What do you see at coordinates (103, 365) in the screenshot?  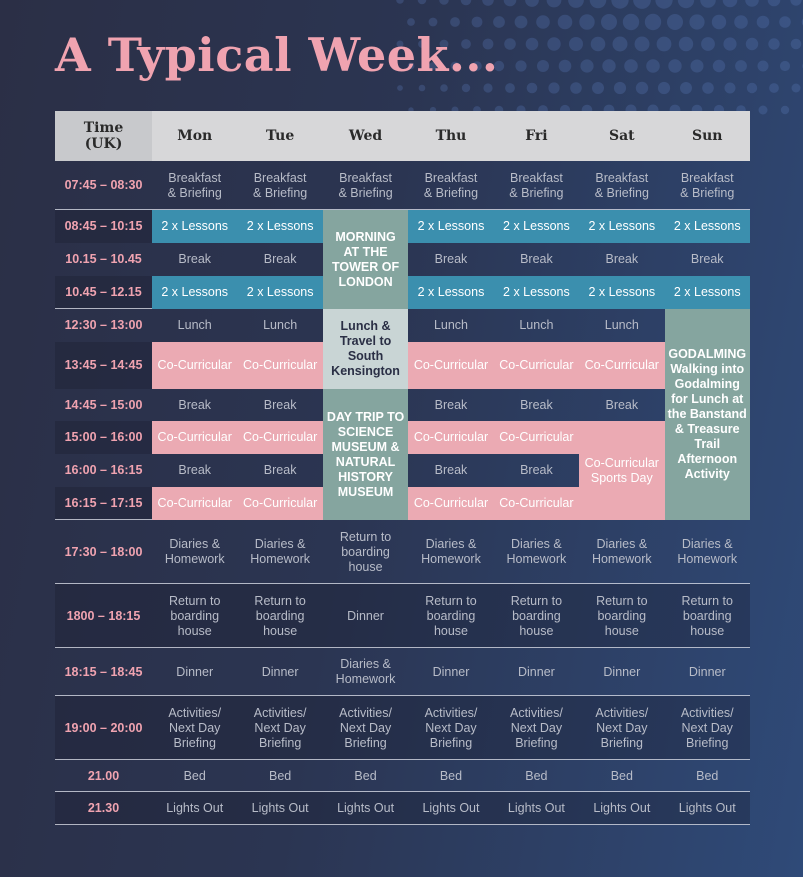 I see `time-cell: 13:45 – 14:45` at bounding box center [103, 365].